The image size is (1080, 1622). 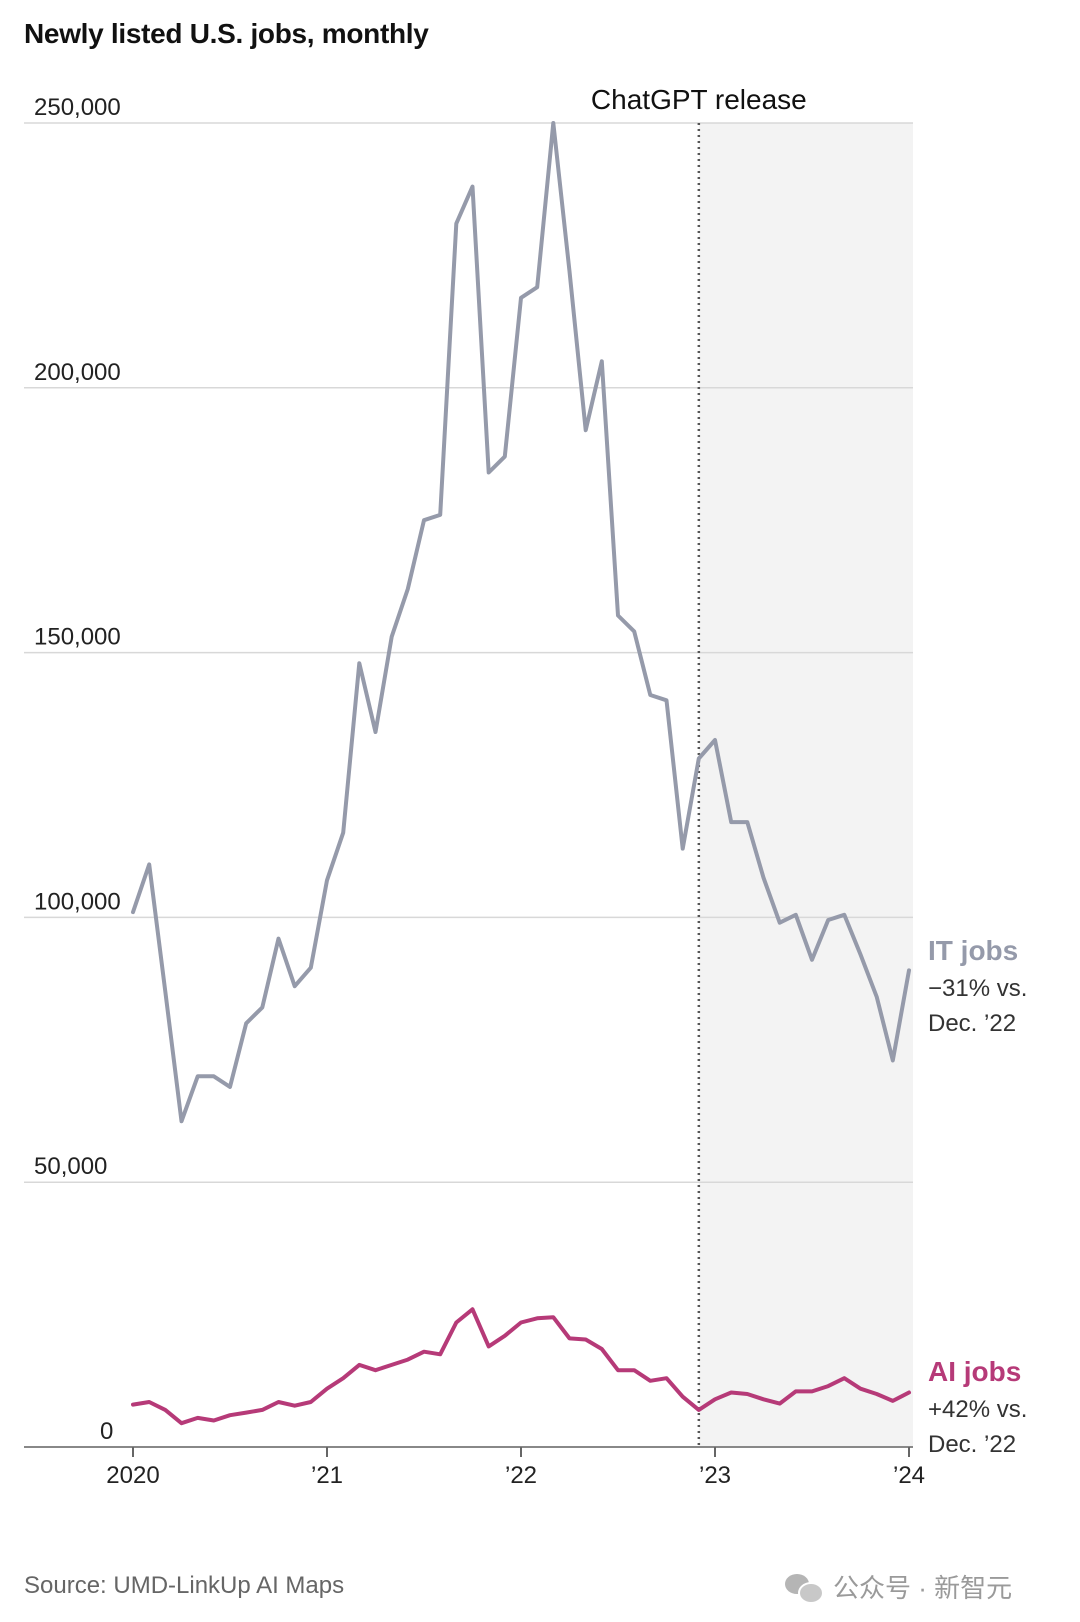 I want to click on series-change: +42% vs., so click(x=977, y=1409).